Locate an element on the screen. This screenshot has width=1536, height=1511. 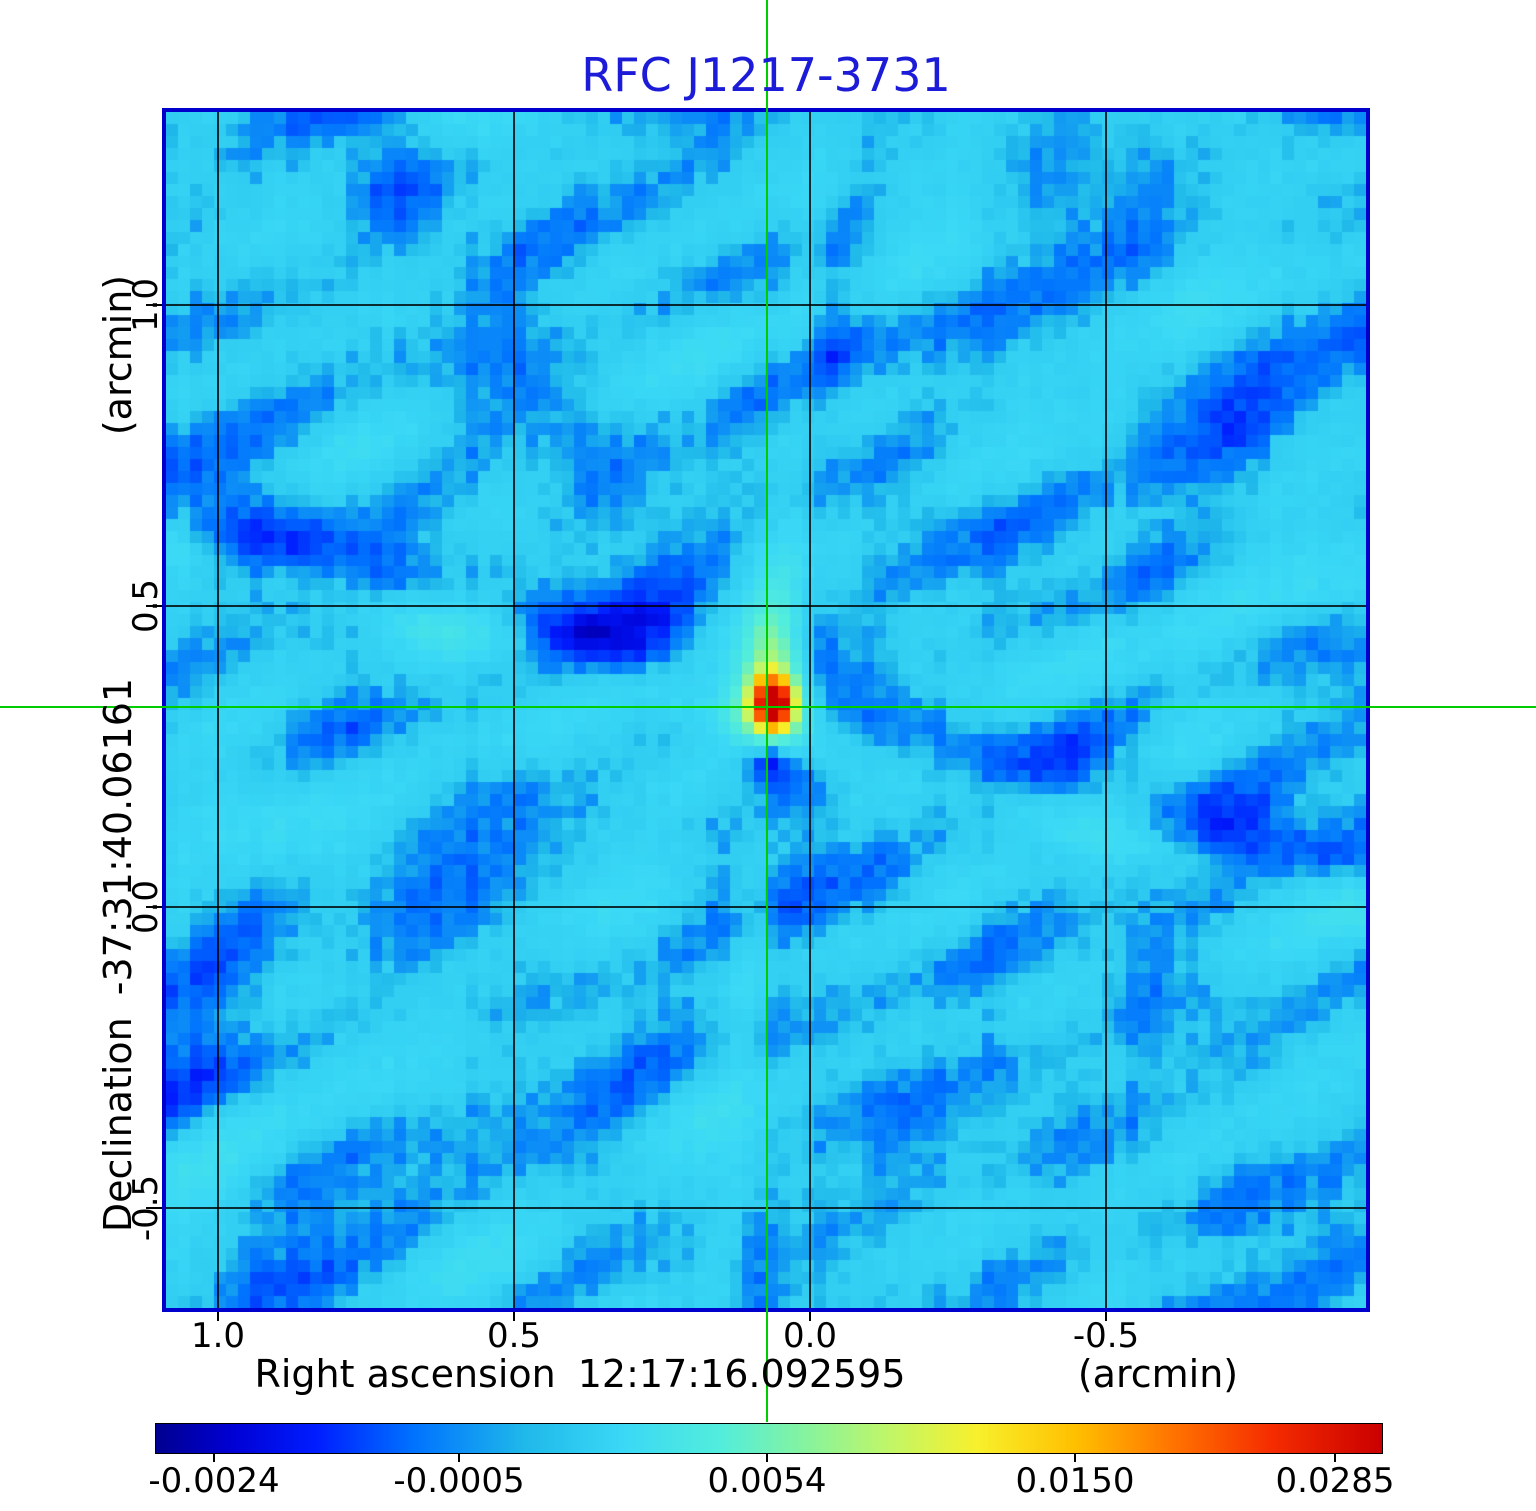
y-tick-label: 0.5 is located at coordinates (146, 606).